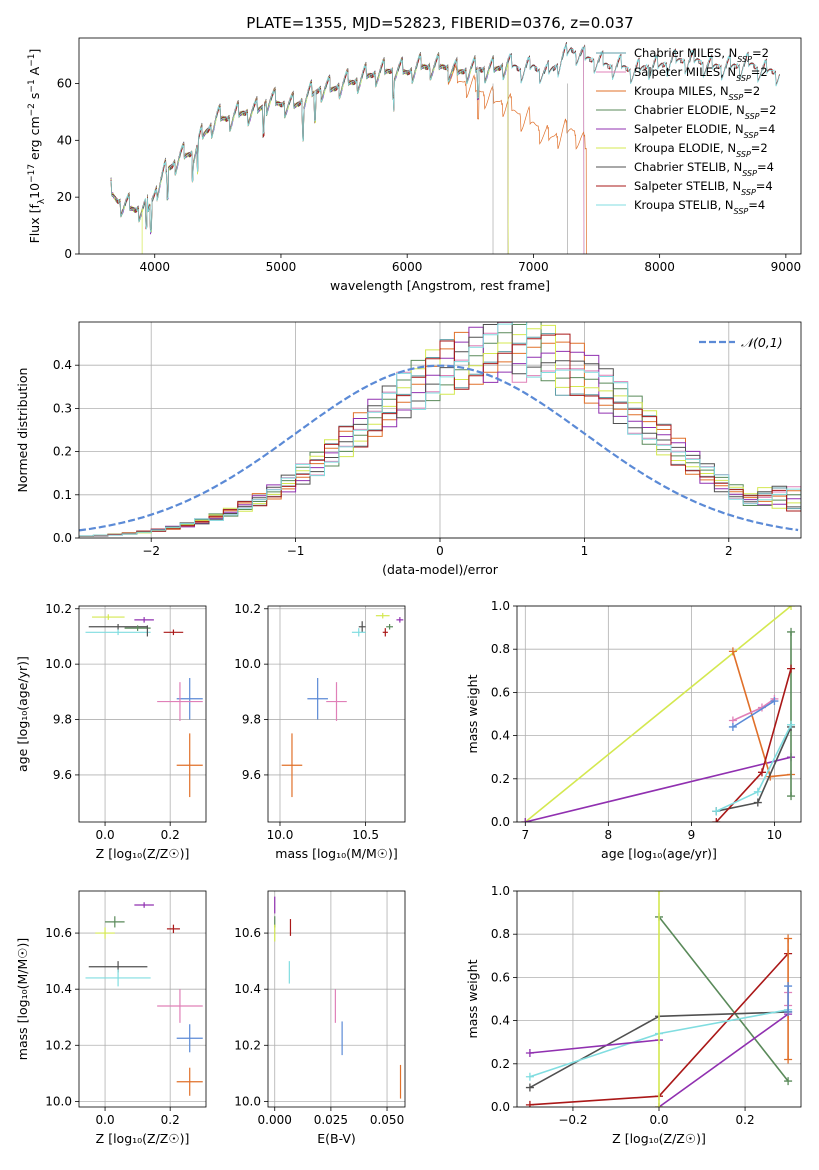 Image resolution: width=819 pixels, height=1170 pixels. Describe the element at coordinates (296, 551) in the screenshot. I see `x-tick-label: −1` at that location.